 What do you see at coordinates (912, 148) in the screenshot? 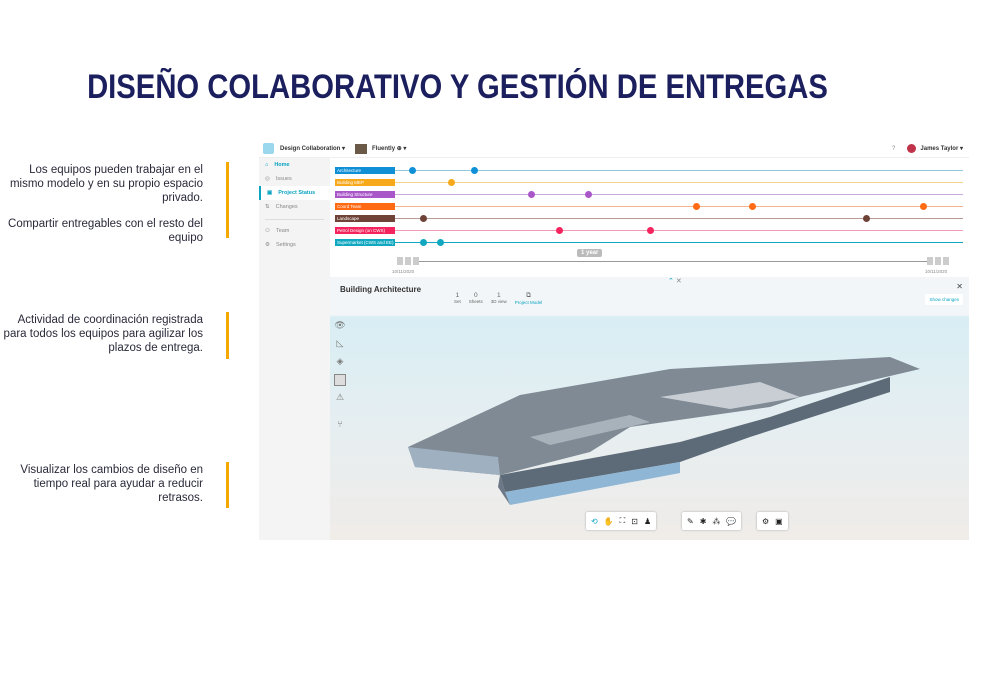
I see `avatar` at bounding box center [912, 148].